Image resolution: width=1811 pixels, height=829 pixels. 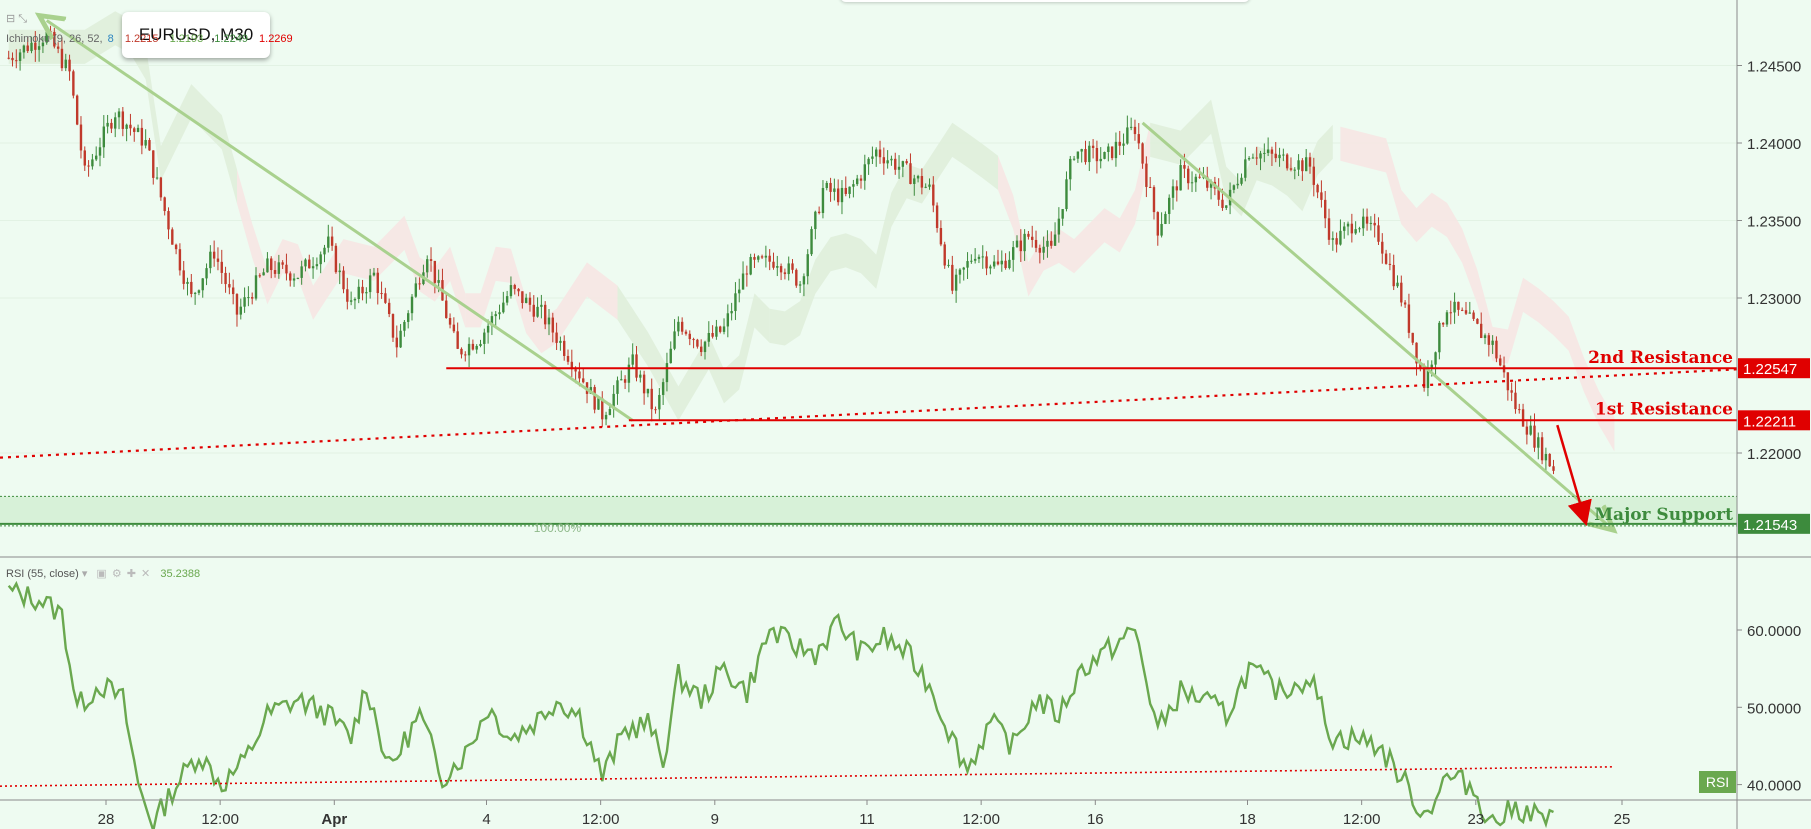 What do you see at coordinates (1774, 786) in the screenshot?
I see `rsi-tick-label: 40.0000` at bounding box center [1774, 786].